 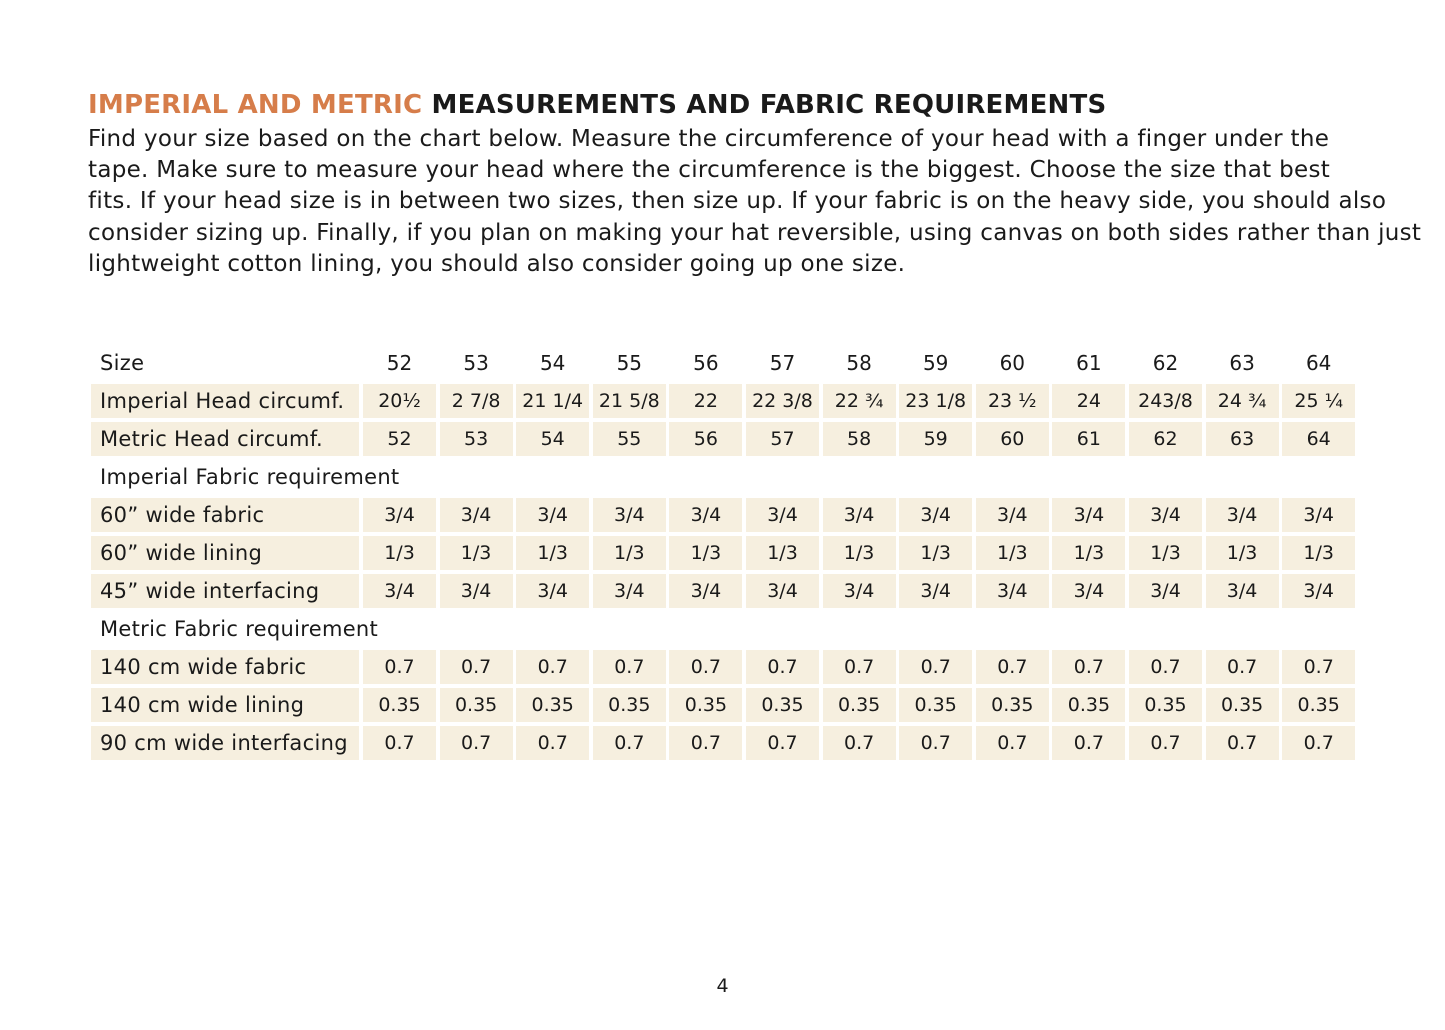 What do you see at coordinates (722, 986) in the screenshot?
I see `page-number: 4` at bounding box center [722, 986].